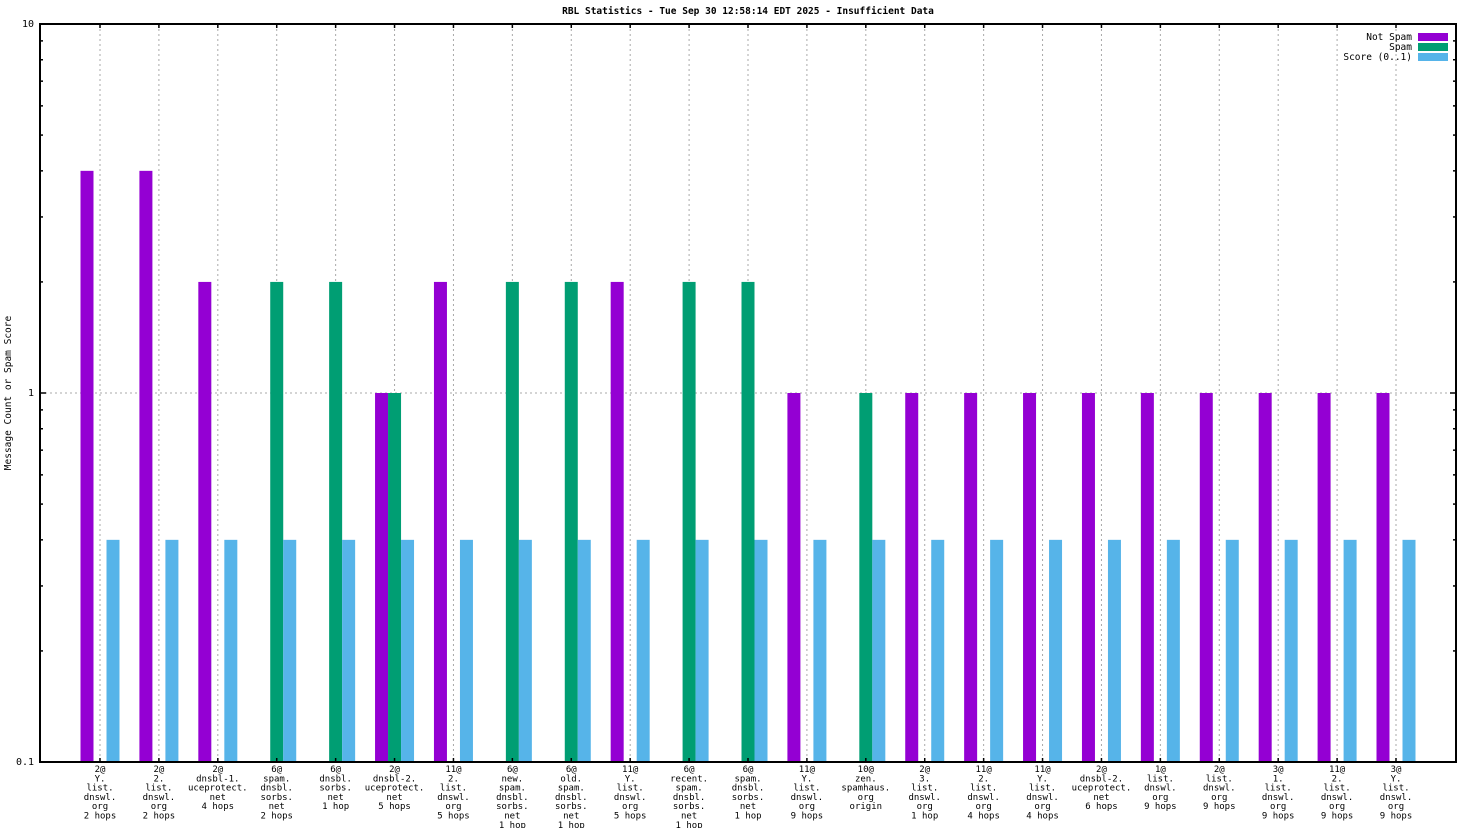 The width and height of the screenshot is (1472, 828). Describe the element at coordinates (217, 779) in the screenshot. I see `x-category-label-line: dnsbl-1.` at that location.